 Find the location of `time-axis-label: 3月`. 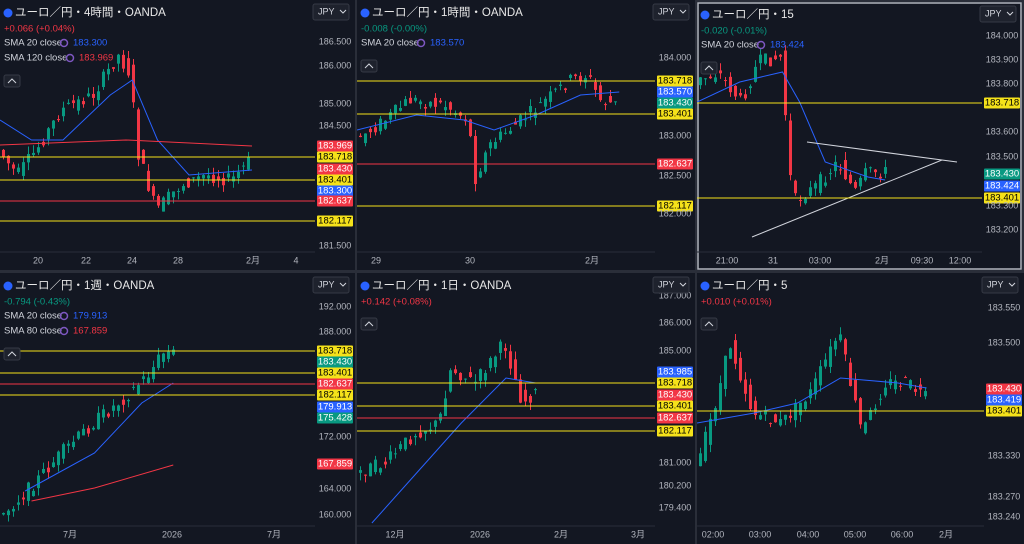

time-axis-label: 3月 is located at coordinates (638, 534).